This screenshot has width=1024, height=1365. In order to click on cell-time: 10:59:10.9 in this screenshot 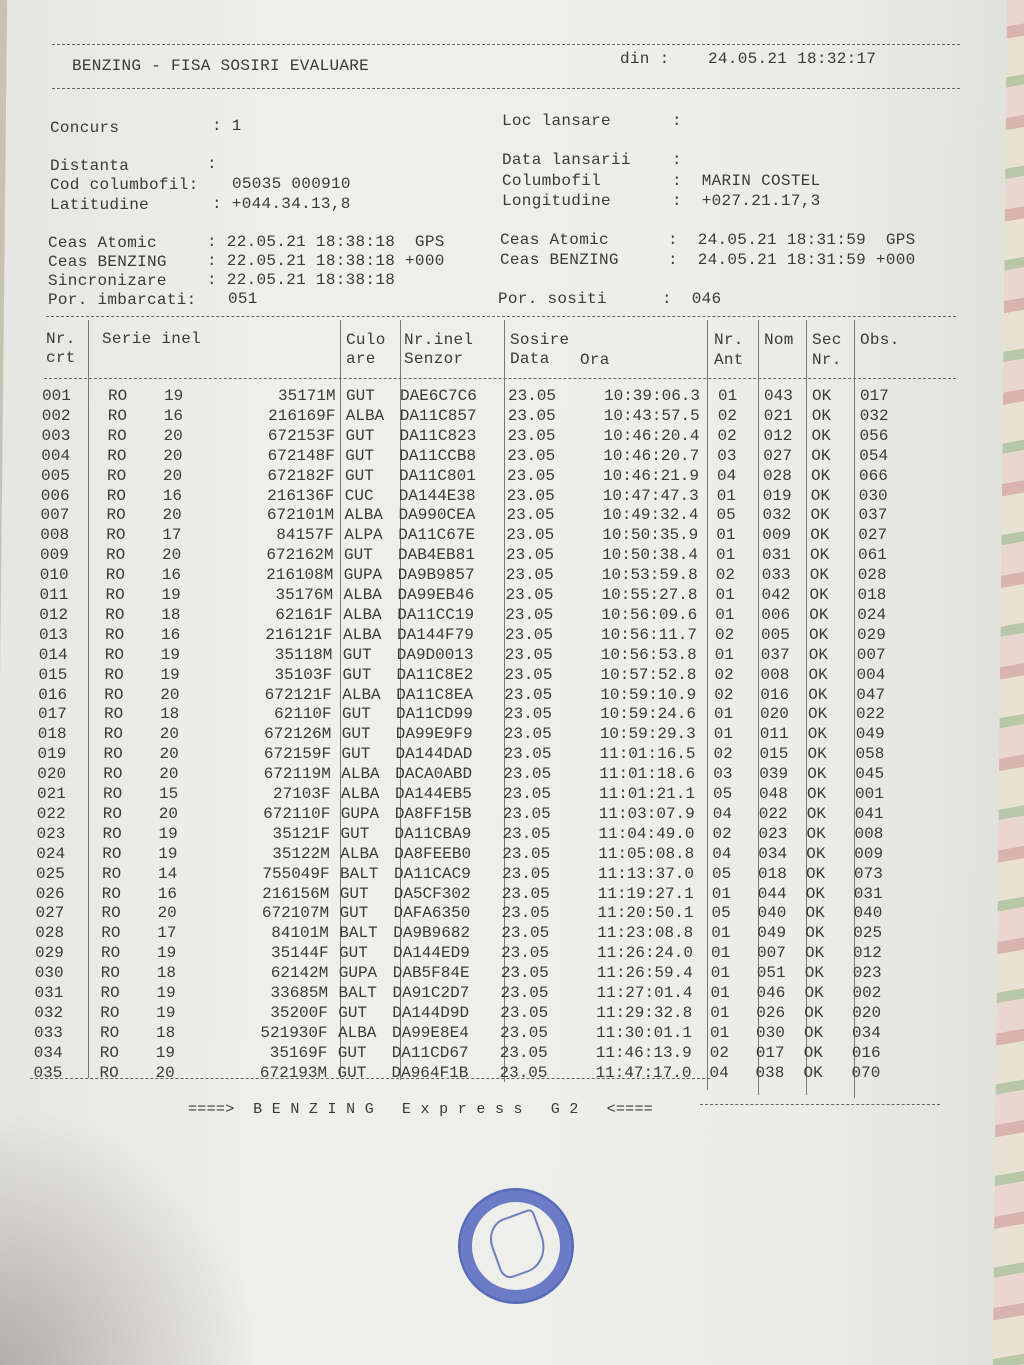, I will do `click(648, 694)`.